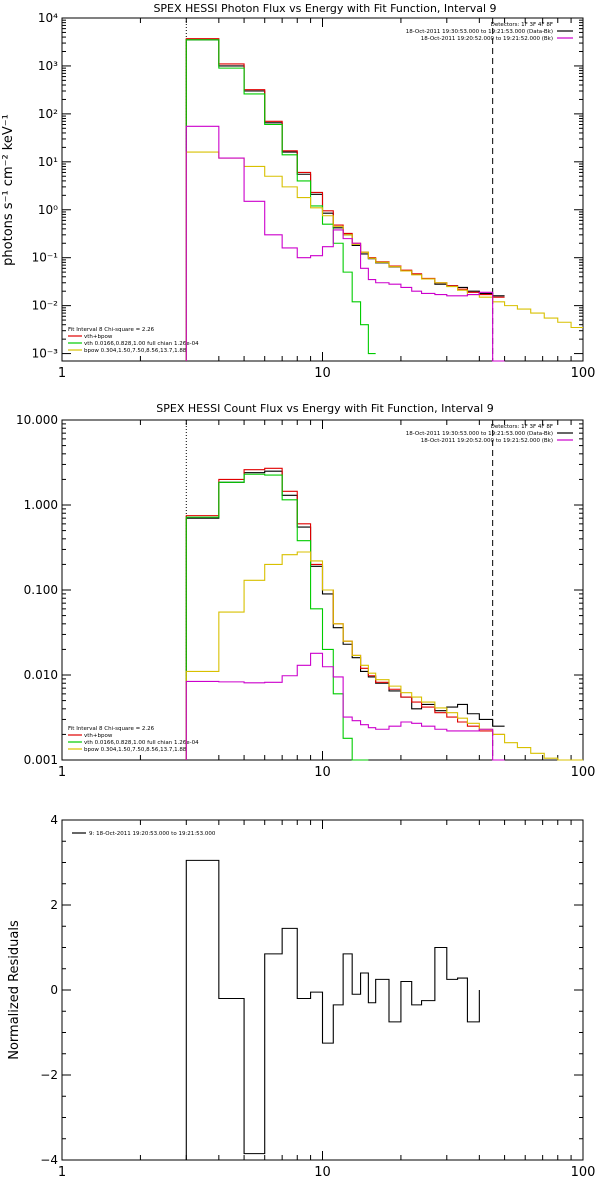 The height and width of the screenshot is (1200, 600). I want to click on series-group, so click(332, 1009).